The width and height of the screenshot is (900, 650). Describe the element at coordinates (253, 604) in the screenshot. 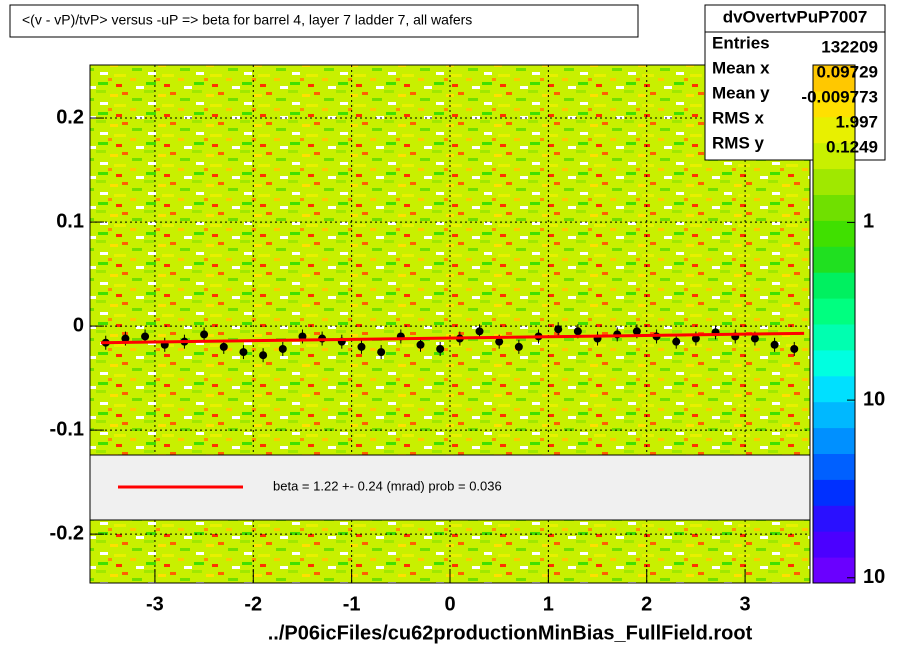

I see `x-tick-label: -2` at that location.